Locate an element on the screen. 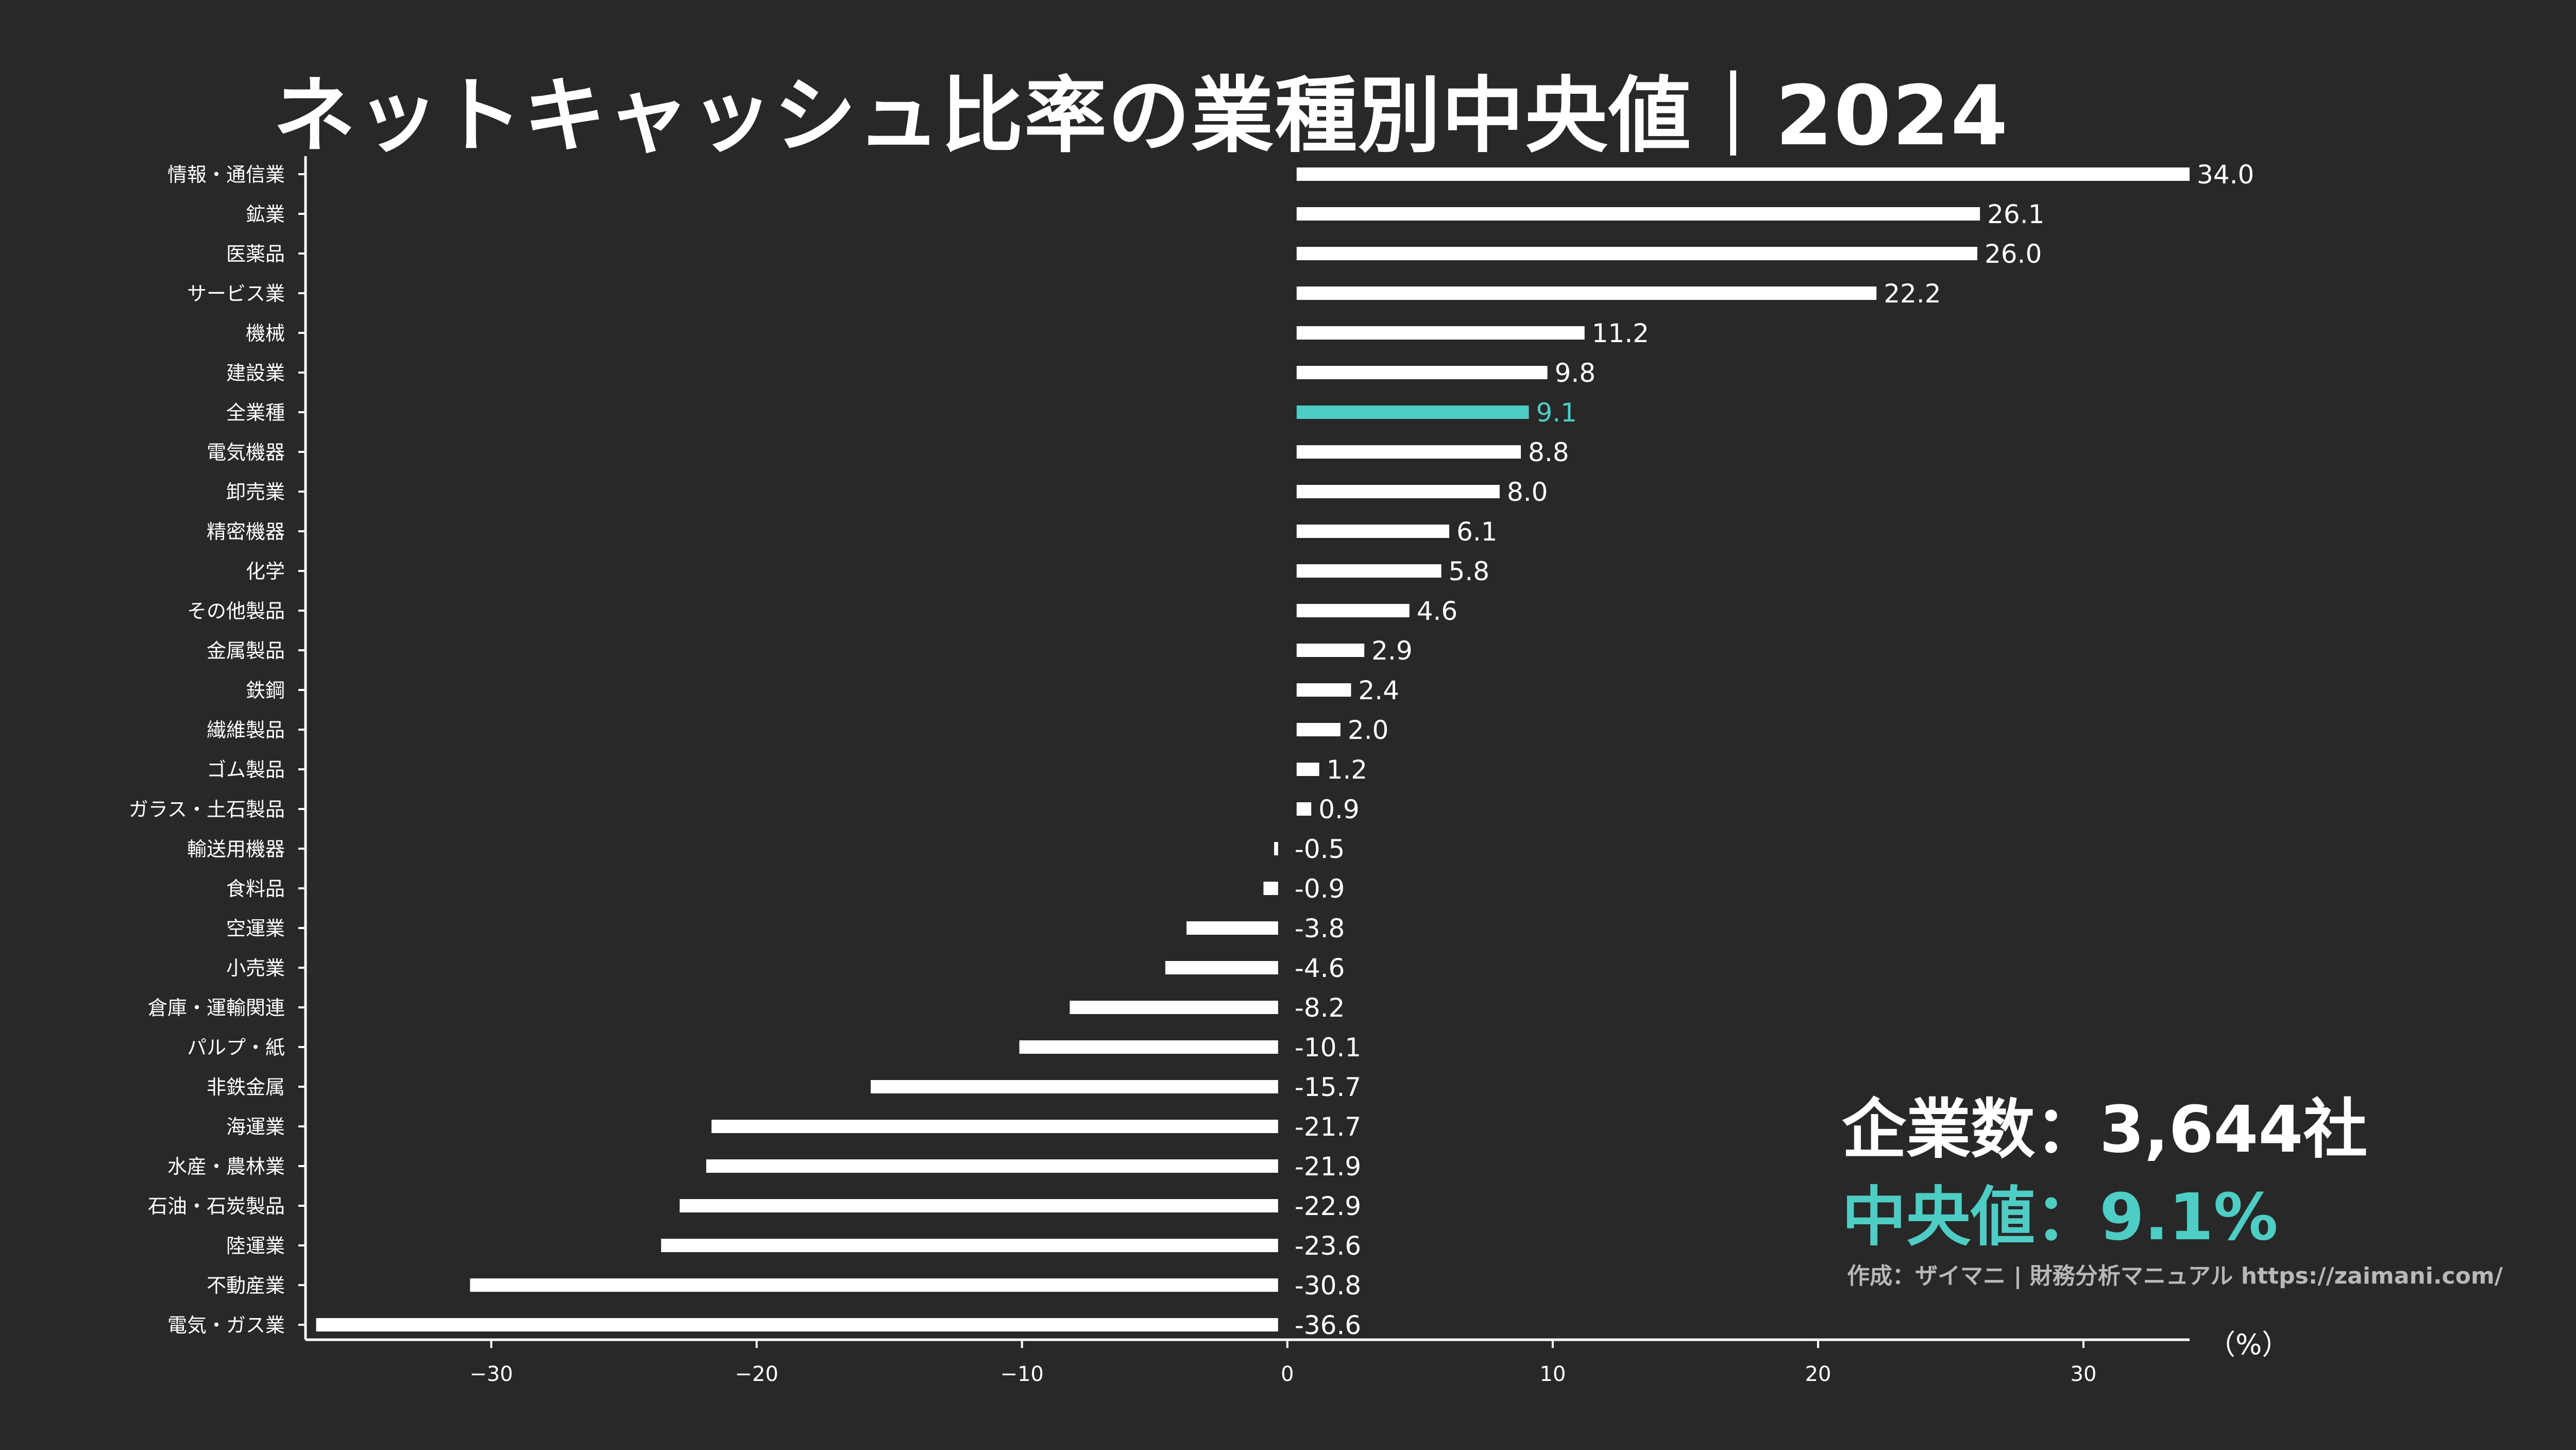 This screenshot has width=2576, height=1450. category-label-6: 全業種 is located at coordinates (255, 413).